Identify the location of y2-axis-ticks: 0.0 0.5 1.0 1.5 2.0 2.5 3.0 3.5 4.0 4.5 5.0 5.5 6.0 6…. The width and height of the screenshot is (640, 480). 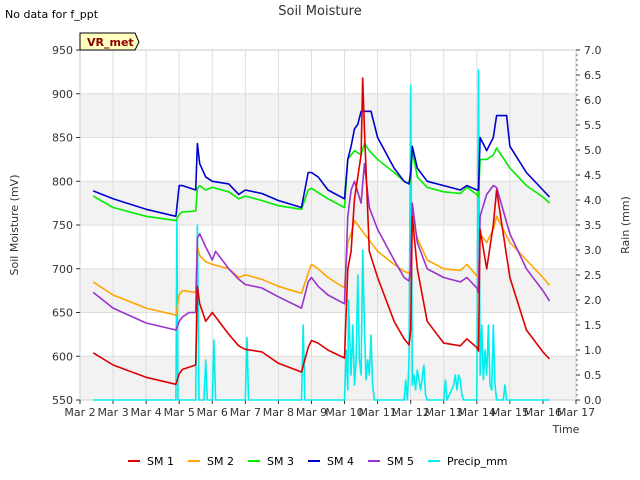
(589, 225).